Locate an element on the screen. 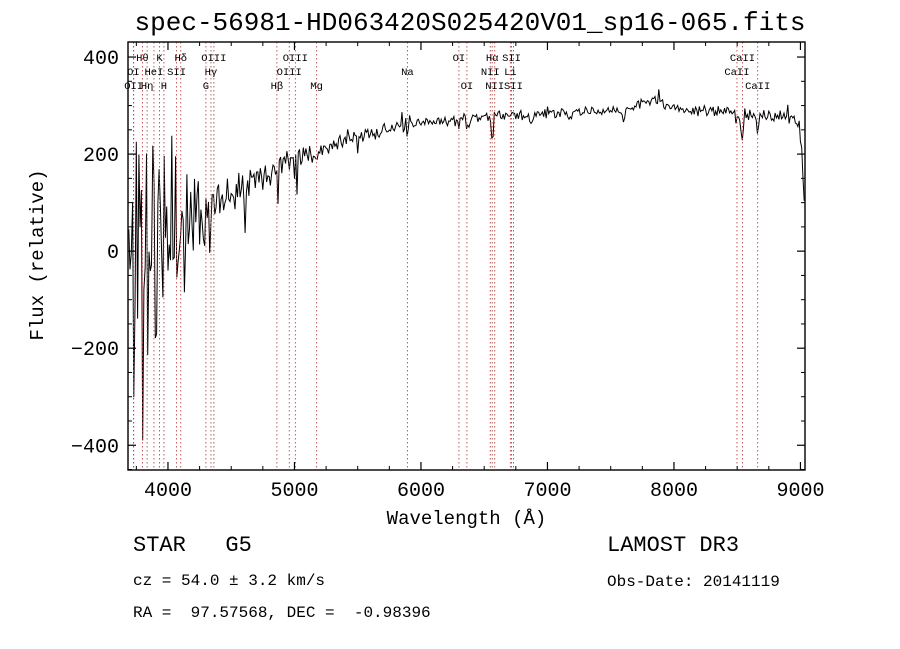 Image resolution: width=900 pixels, height=649 pixels. svg-text: Hδ is located at coordinates (180, 59).